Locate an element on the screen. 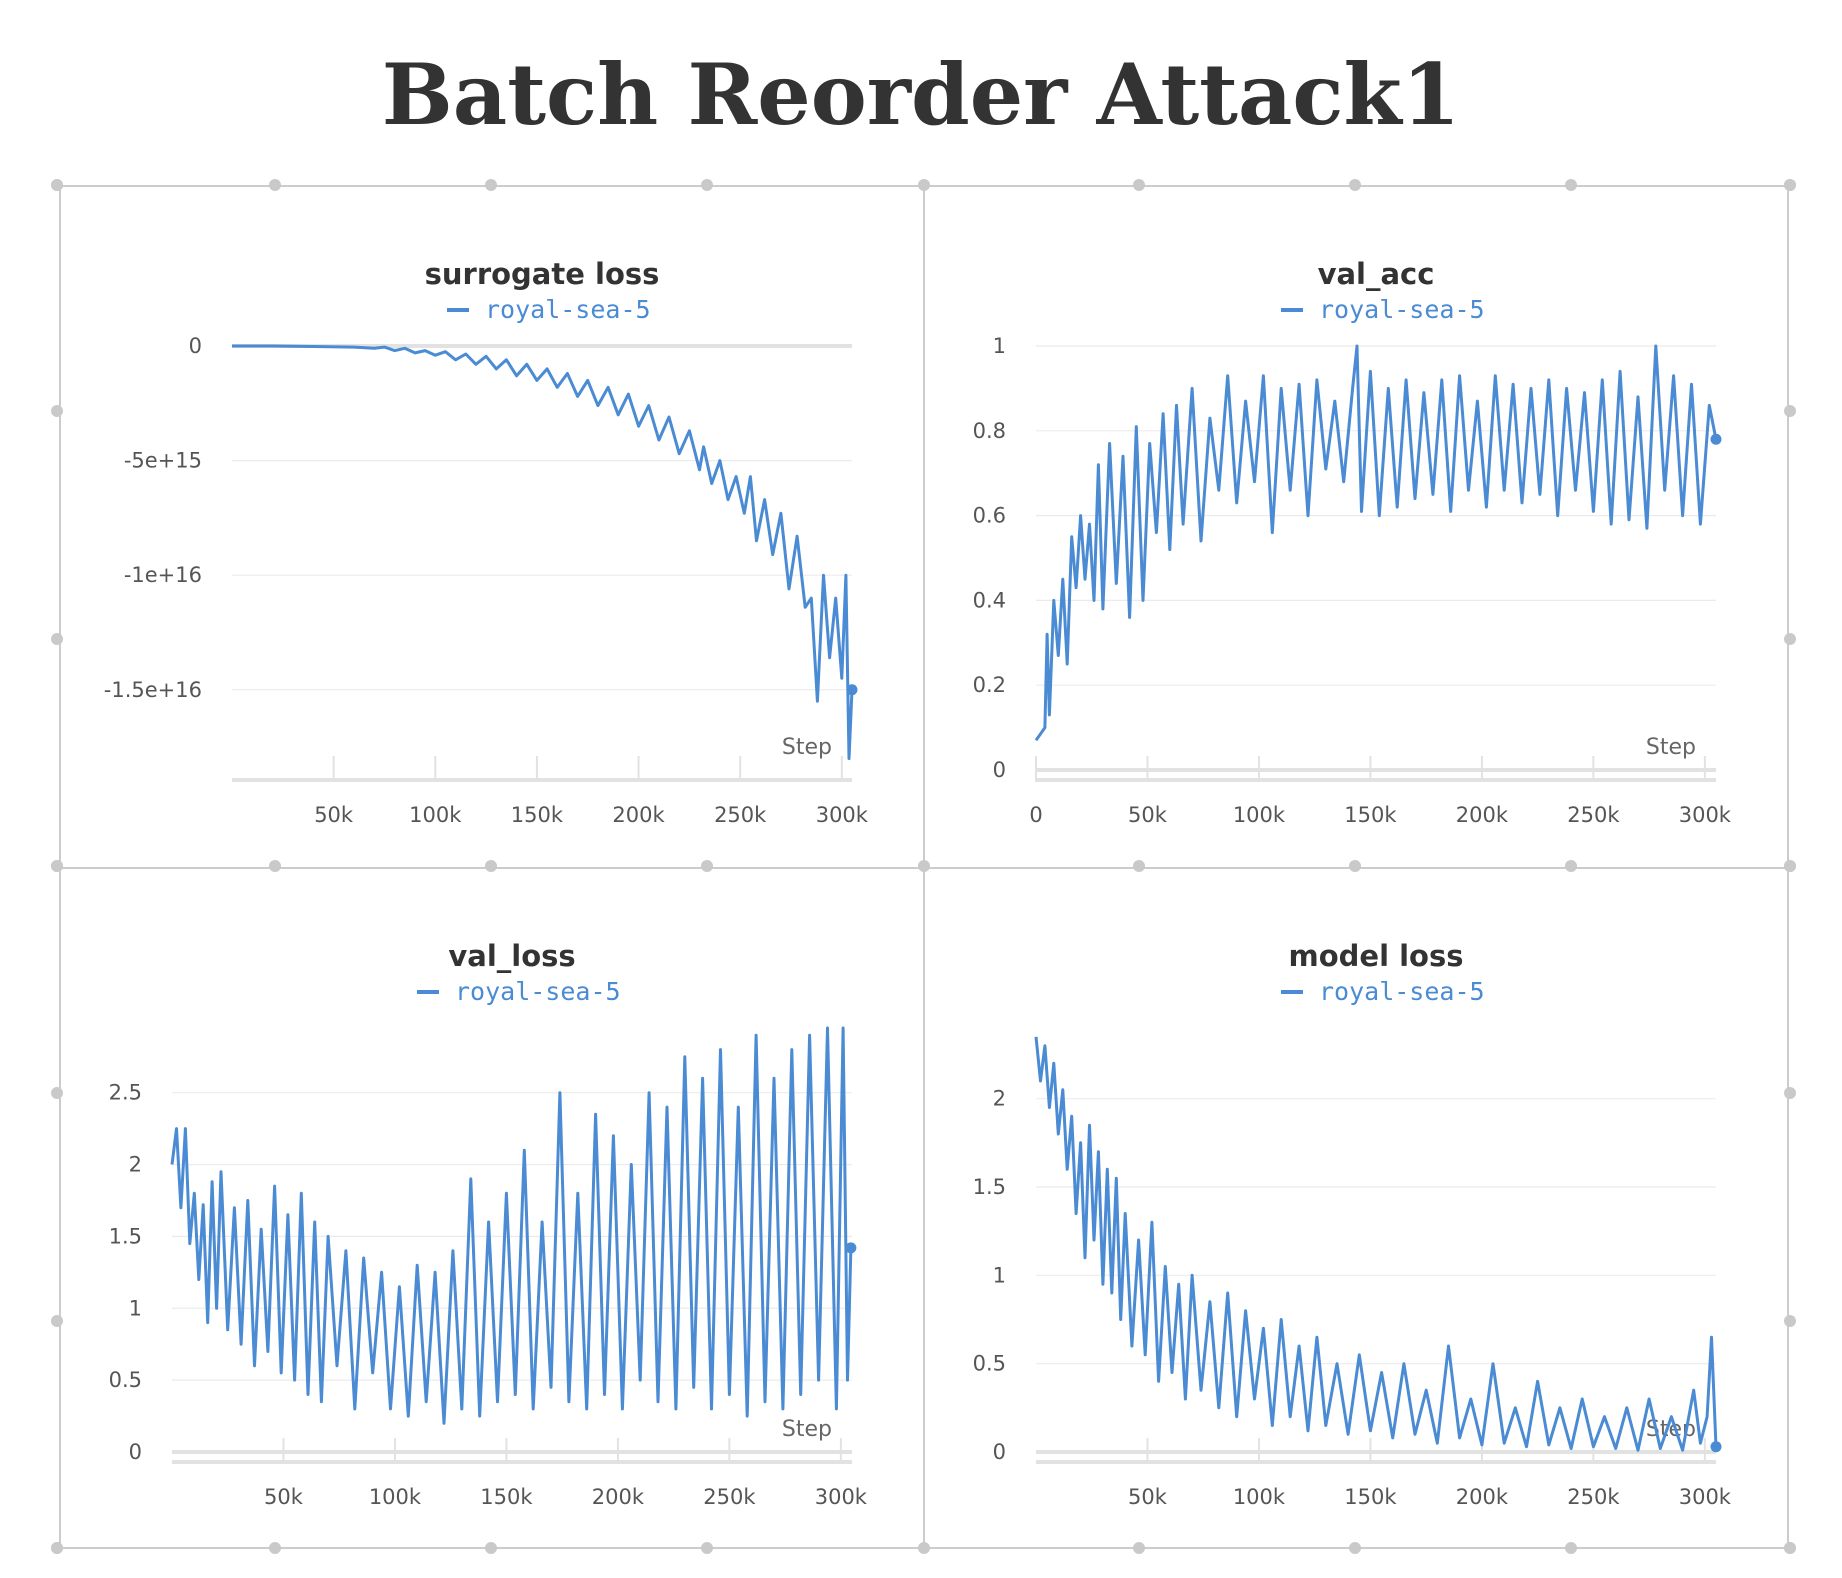 The image size is (1842, 1578). y-tick-label: 0.8 is located at coordinates (989, 431).